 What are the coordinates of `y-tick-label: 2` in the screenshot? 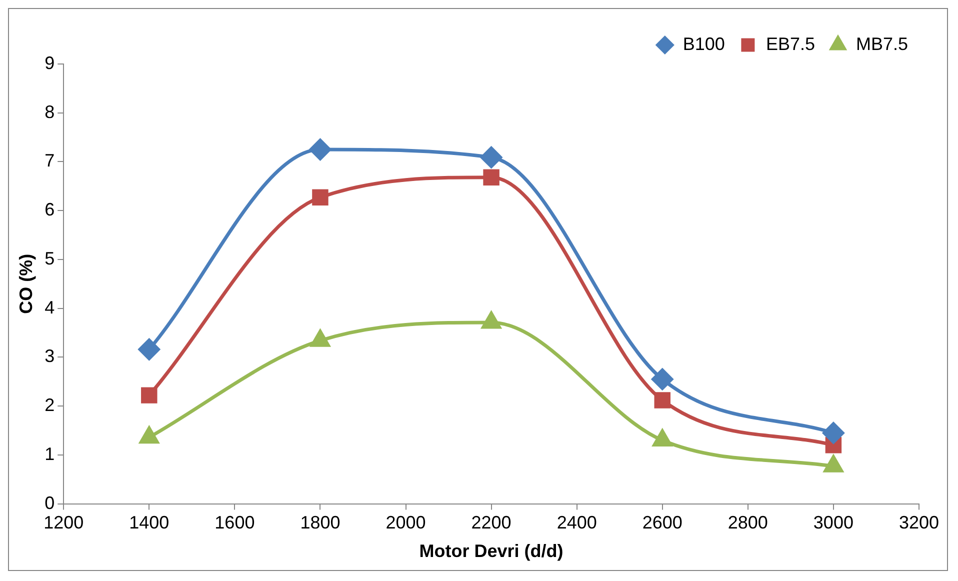 It's located at (49, 405).